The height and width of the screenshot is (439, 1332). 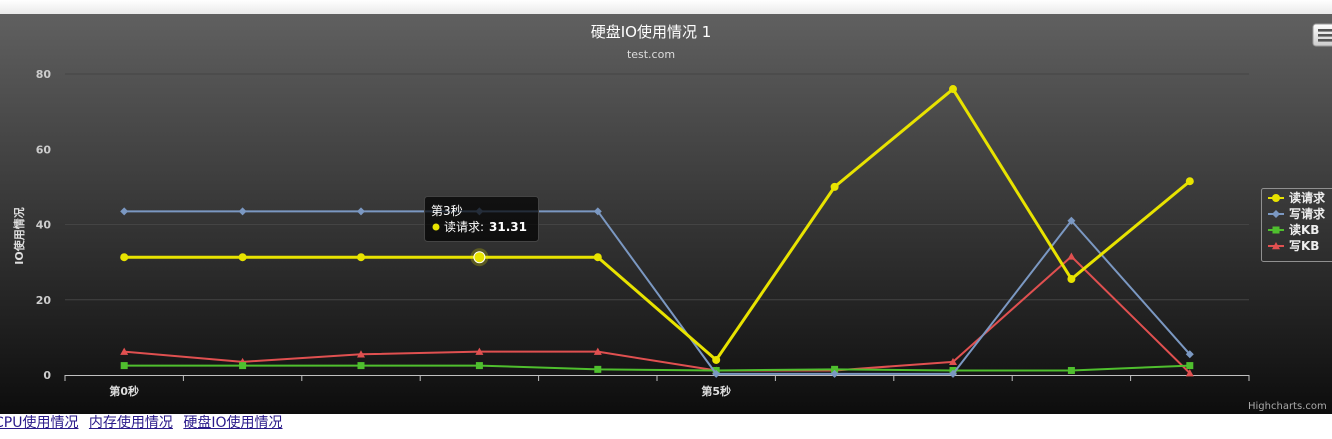 I want to click on tooltip-category: 第3秒, so click(x=447, y=211).